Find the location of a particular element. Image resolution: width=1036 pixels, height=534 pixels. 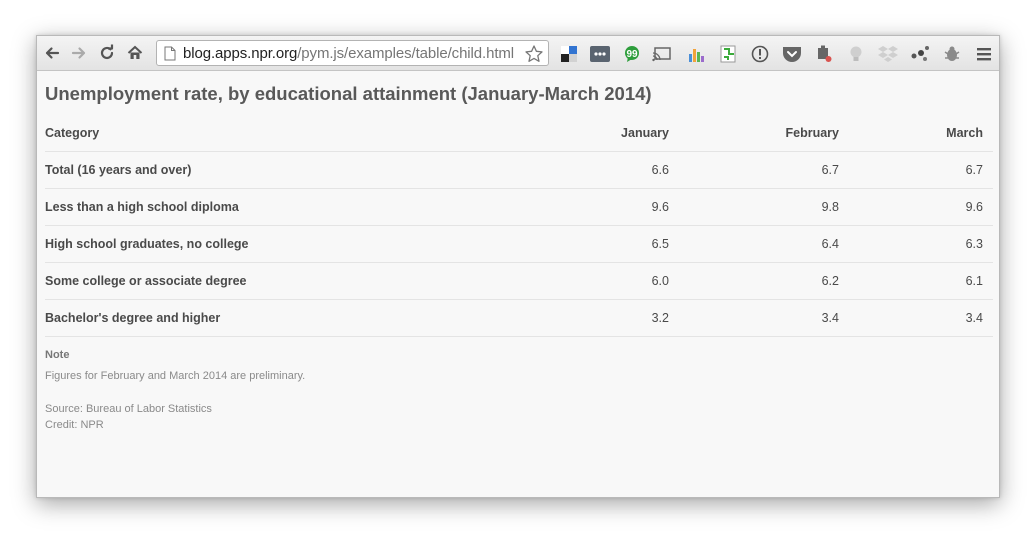

pocket-icon is located at coordinates (792, 54).